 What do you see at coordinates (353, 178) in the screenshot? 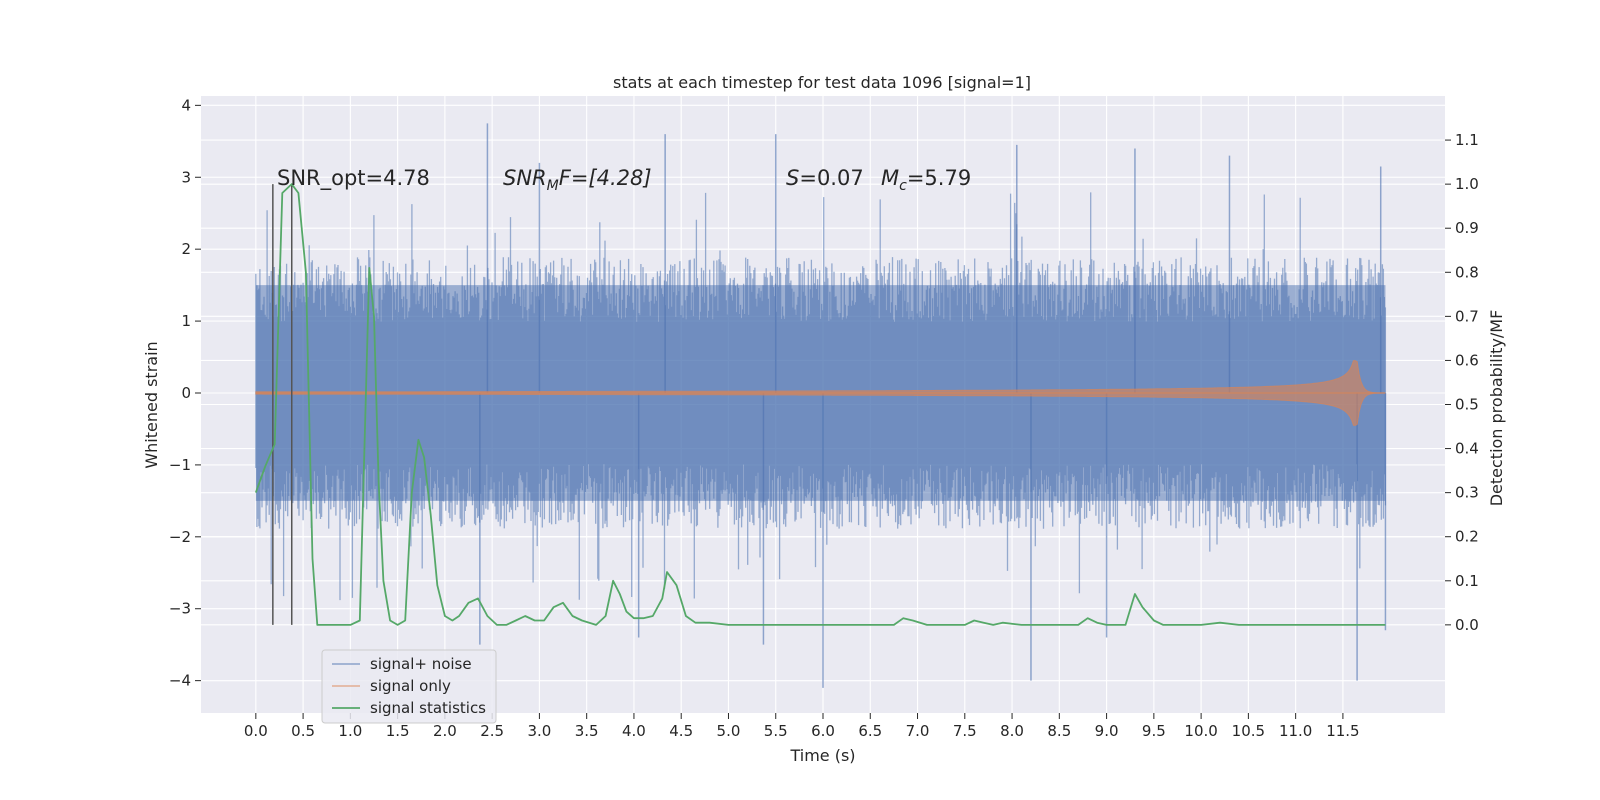
I see `annotation-snr-opt: SNR_opt=4.78` at bounding box center [353, 178].